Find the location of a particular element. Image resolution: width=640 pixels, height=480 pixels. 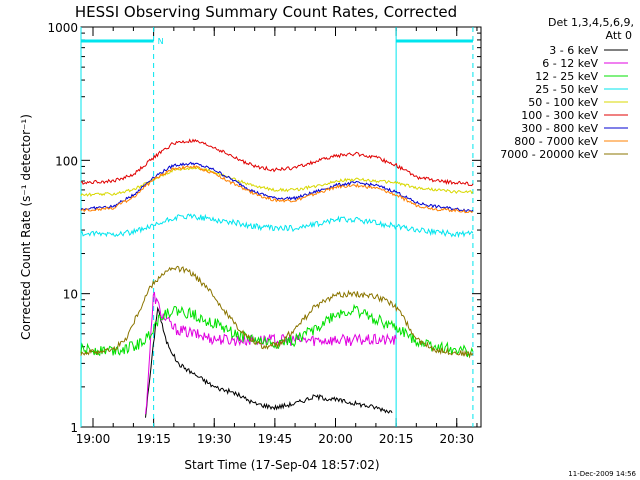

y-tick-label: 1 is located at coordinates (74, 428).